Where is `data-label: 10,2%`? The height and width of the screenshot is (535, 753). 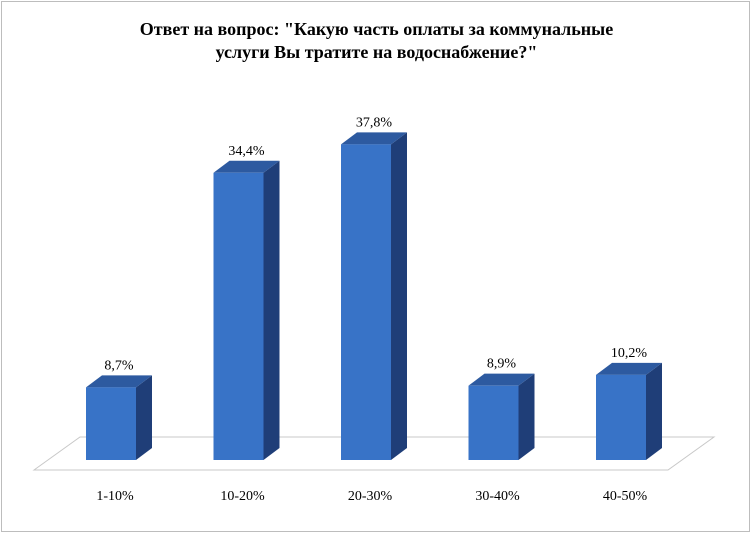
data-label: 10,2% is located at coordinates (629, 353).